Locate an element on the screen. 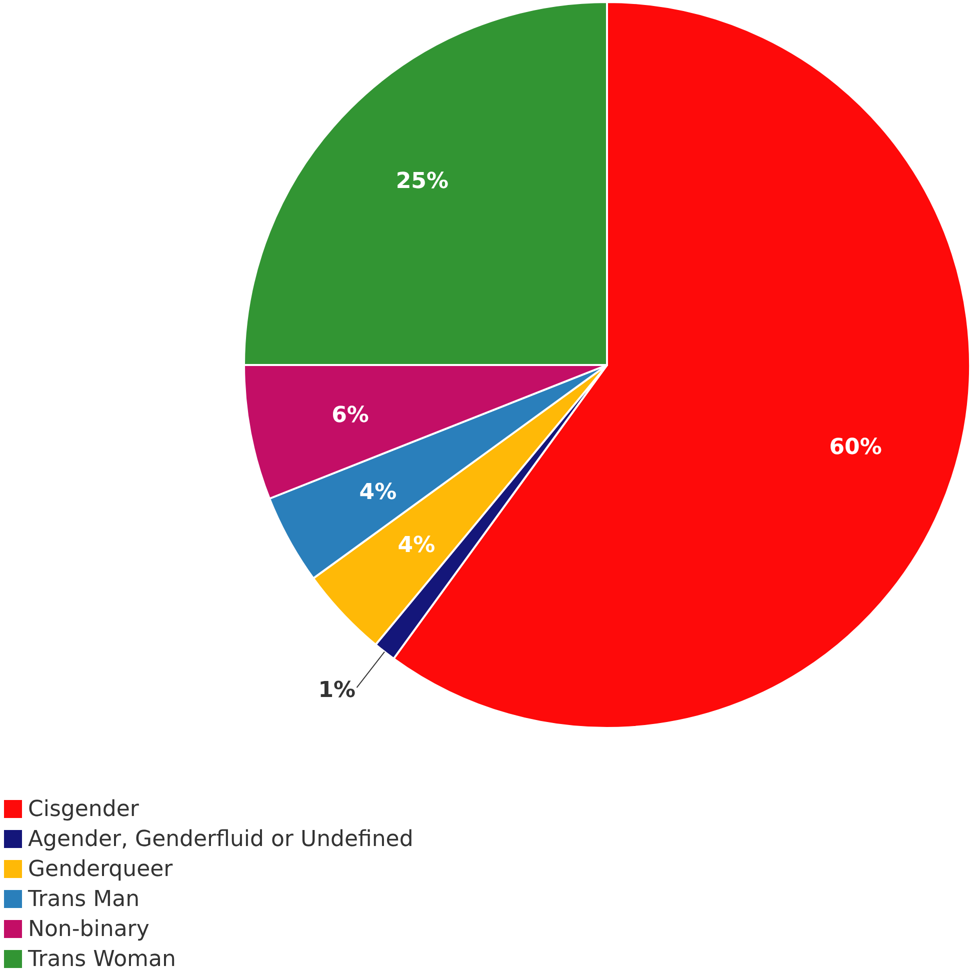 This screenshot has height=978, width=978. legend-label: Genderqueer is located at coordinates (100, 869).